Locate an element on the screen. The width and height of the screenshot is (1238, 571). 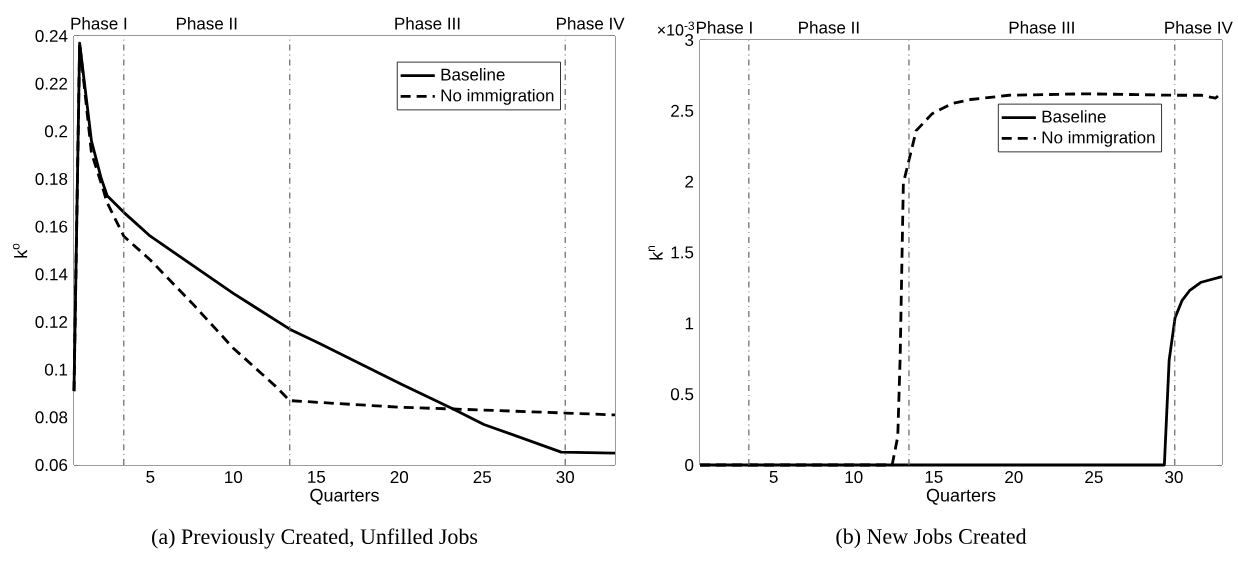
y-axis-title: k$^{o}$ is located at coordinates (20, 250).